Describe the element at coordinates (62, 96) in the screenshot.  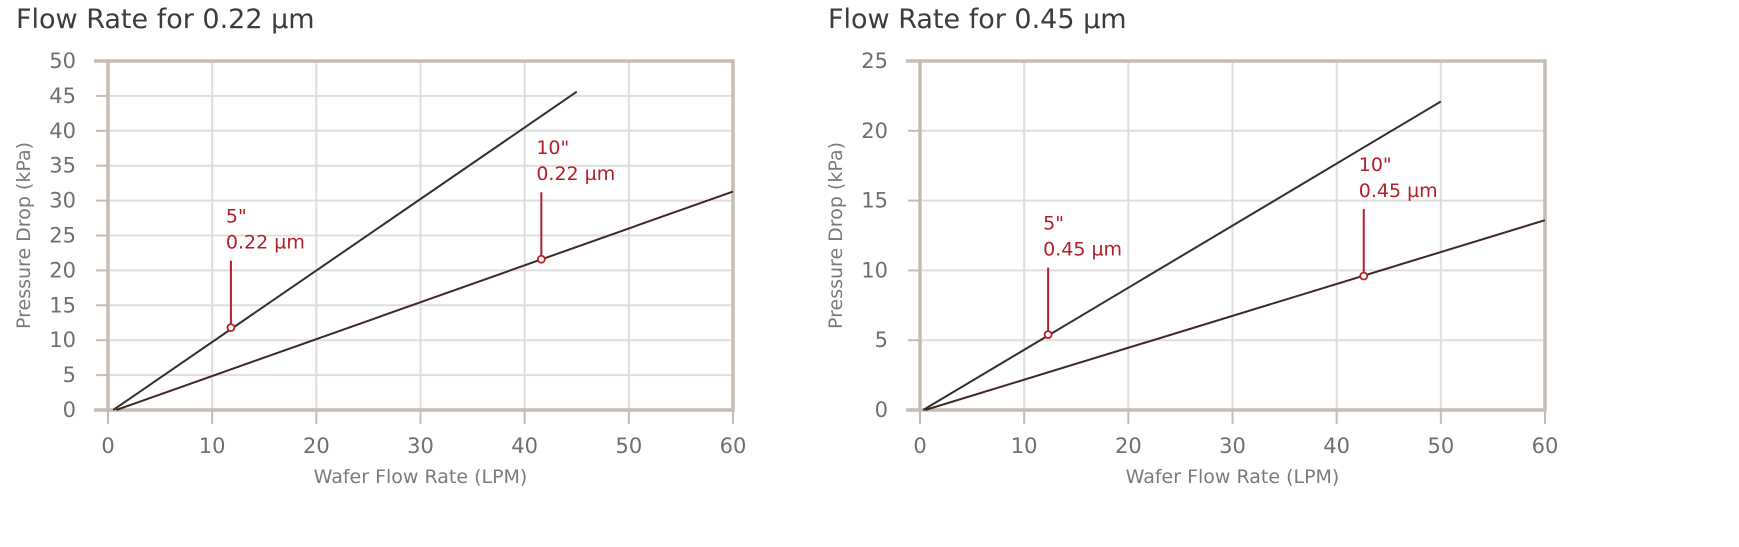
I see `y-tick-label: 45` at that location.